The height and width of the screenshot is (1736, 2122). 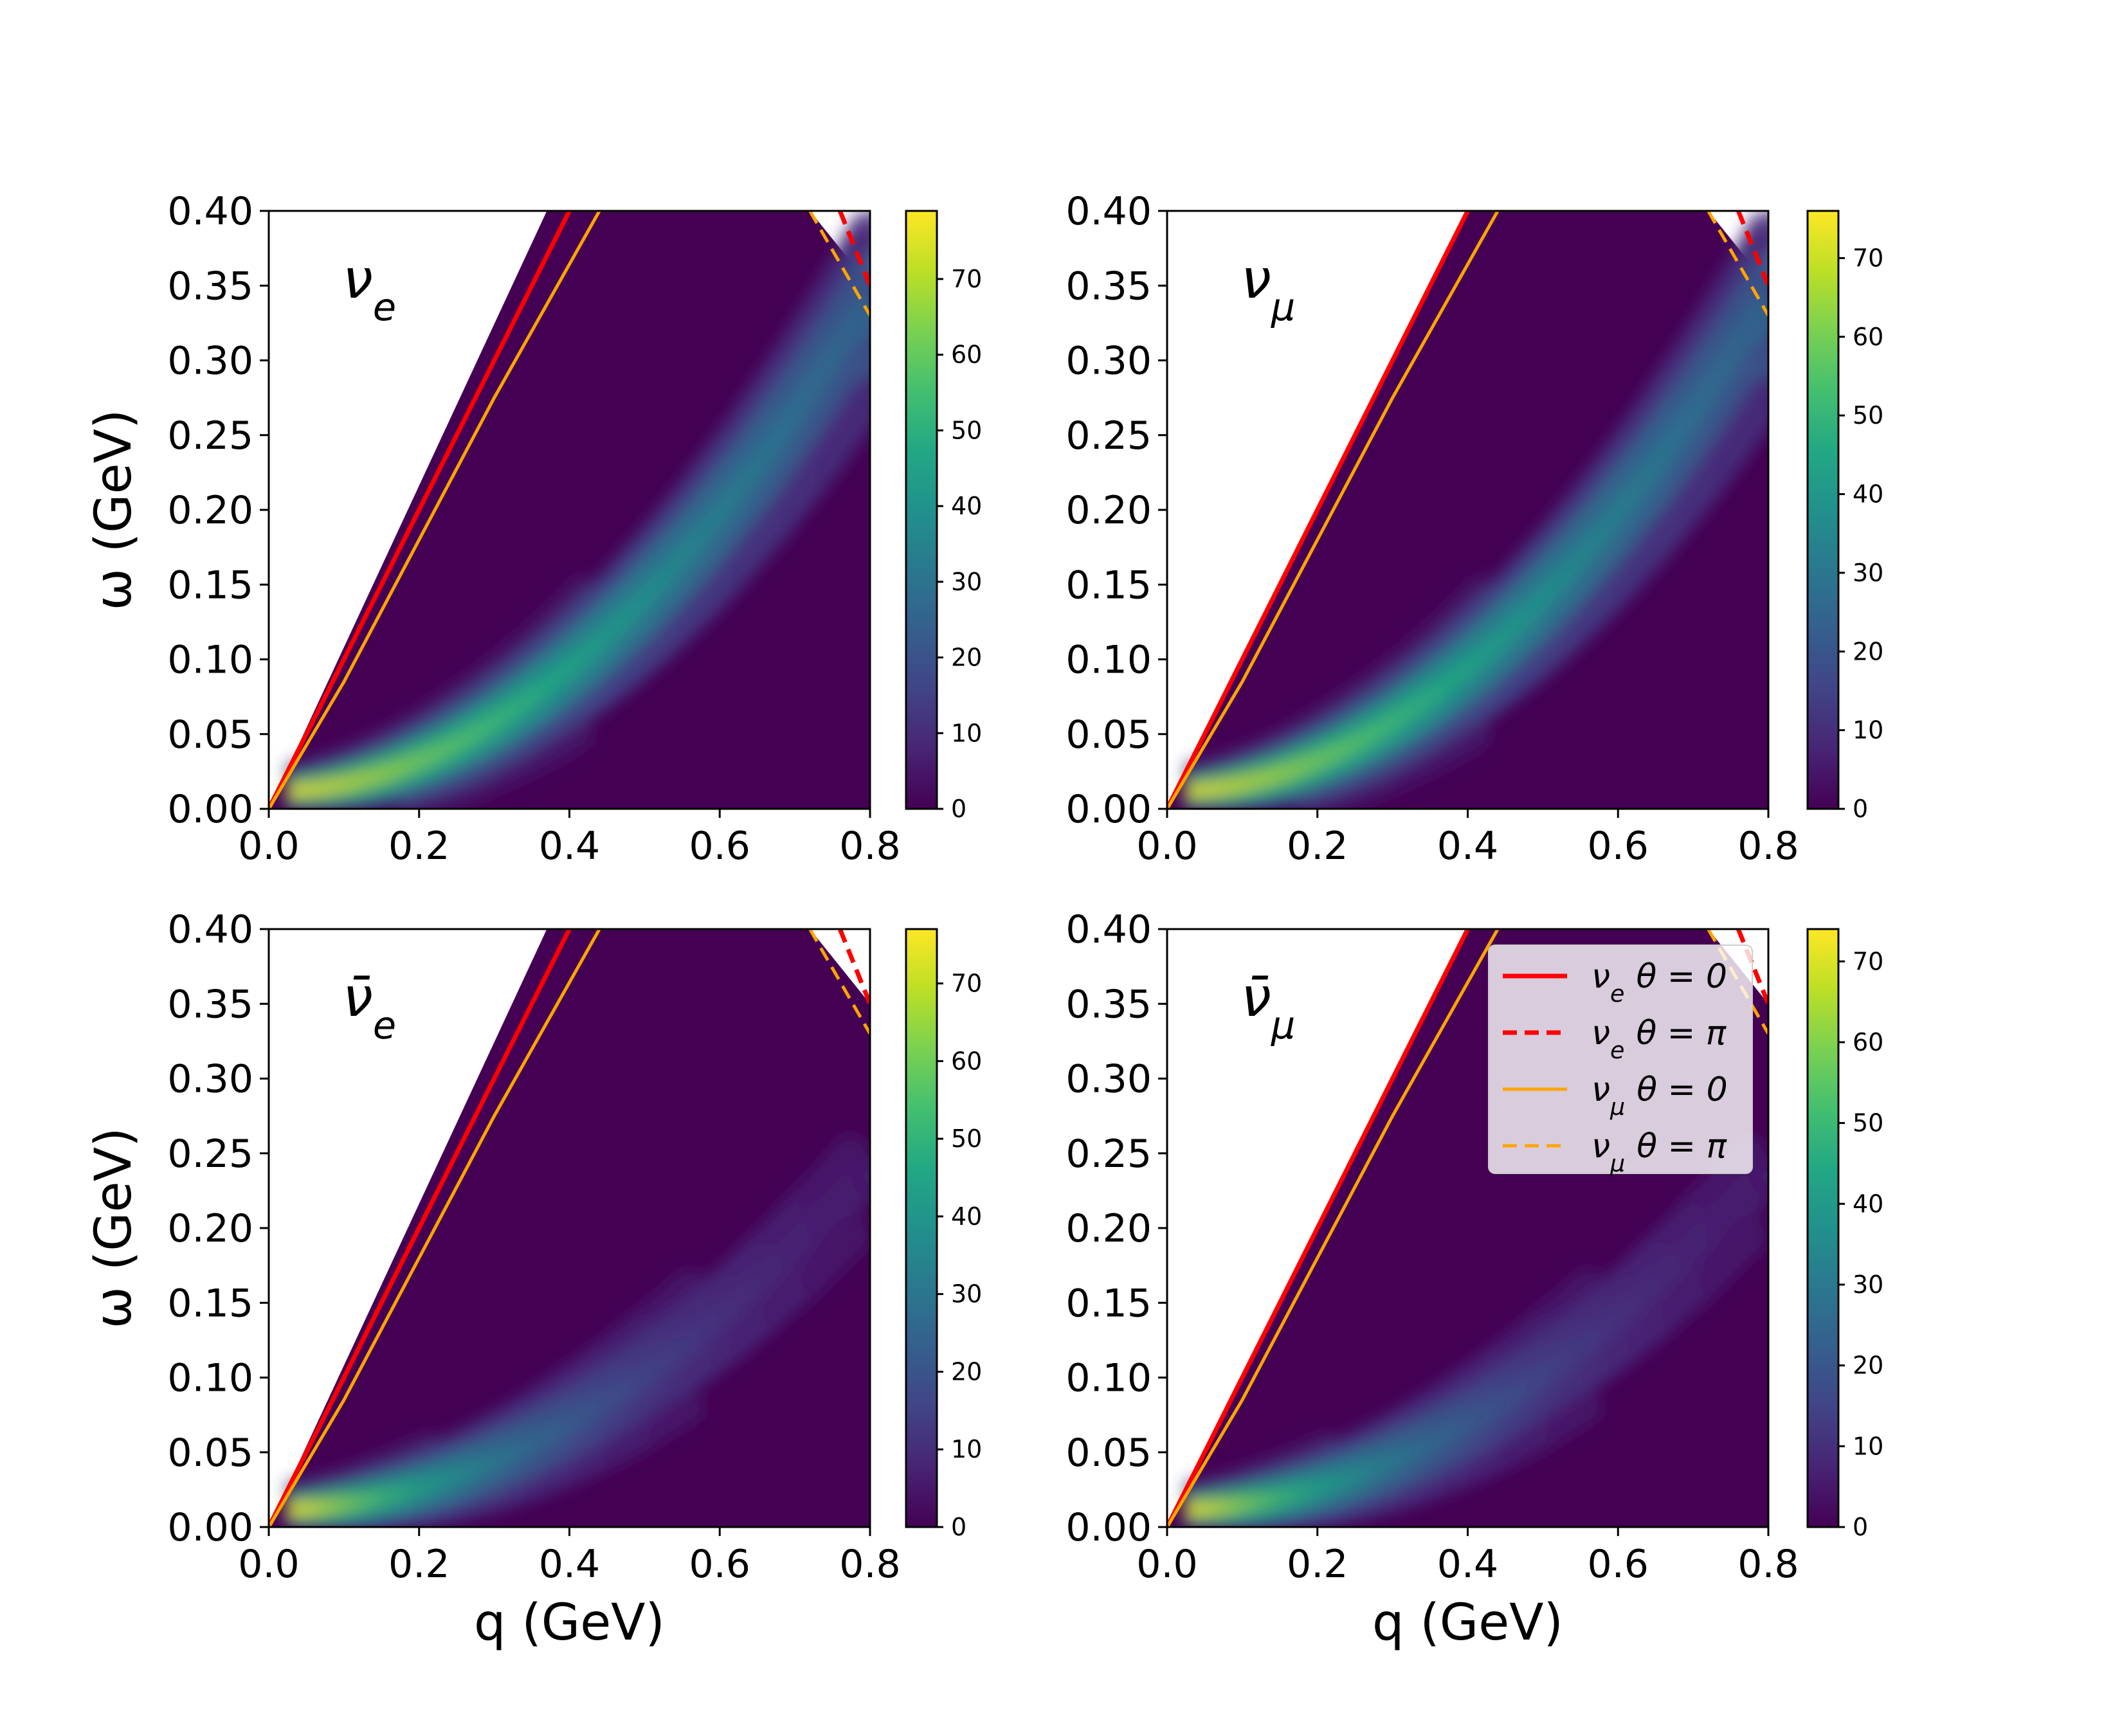 What do you see at coordinates (369, 1006) in the screenshot?
I see `panel-label: ν̄e` at bounding box center [369, 1006].